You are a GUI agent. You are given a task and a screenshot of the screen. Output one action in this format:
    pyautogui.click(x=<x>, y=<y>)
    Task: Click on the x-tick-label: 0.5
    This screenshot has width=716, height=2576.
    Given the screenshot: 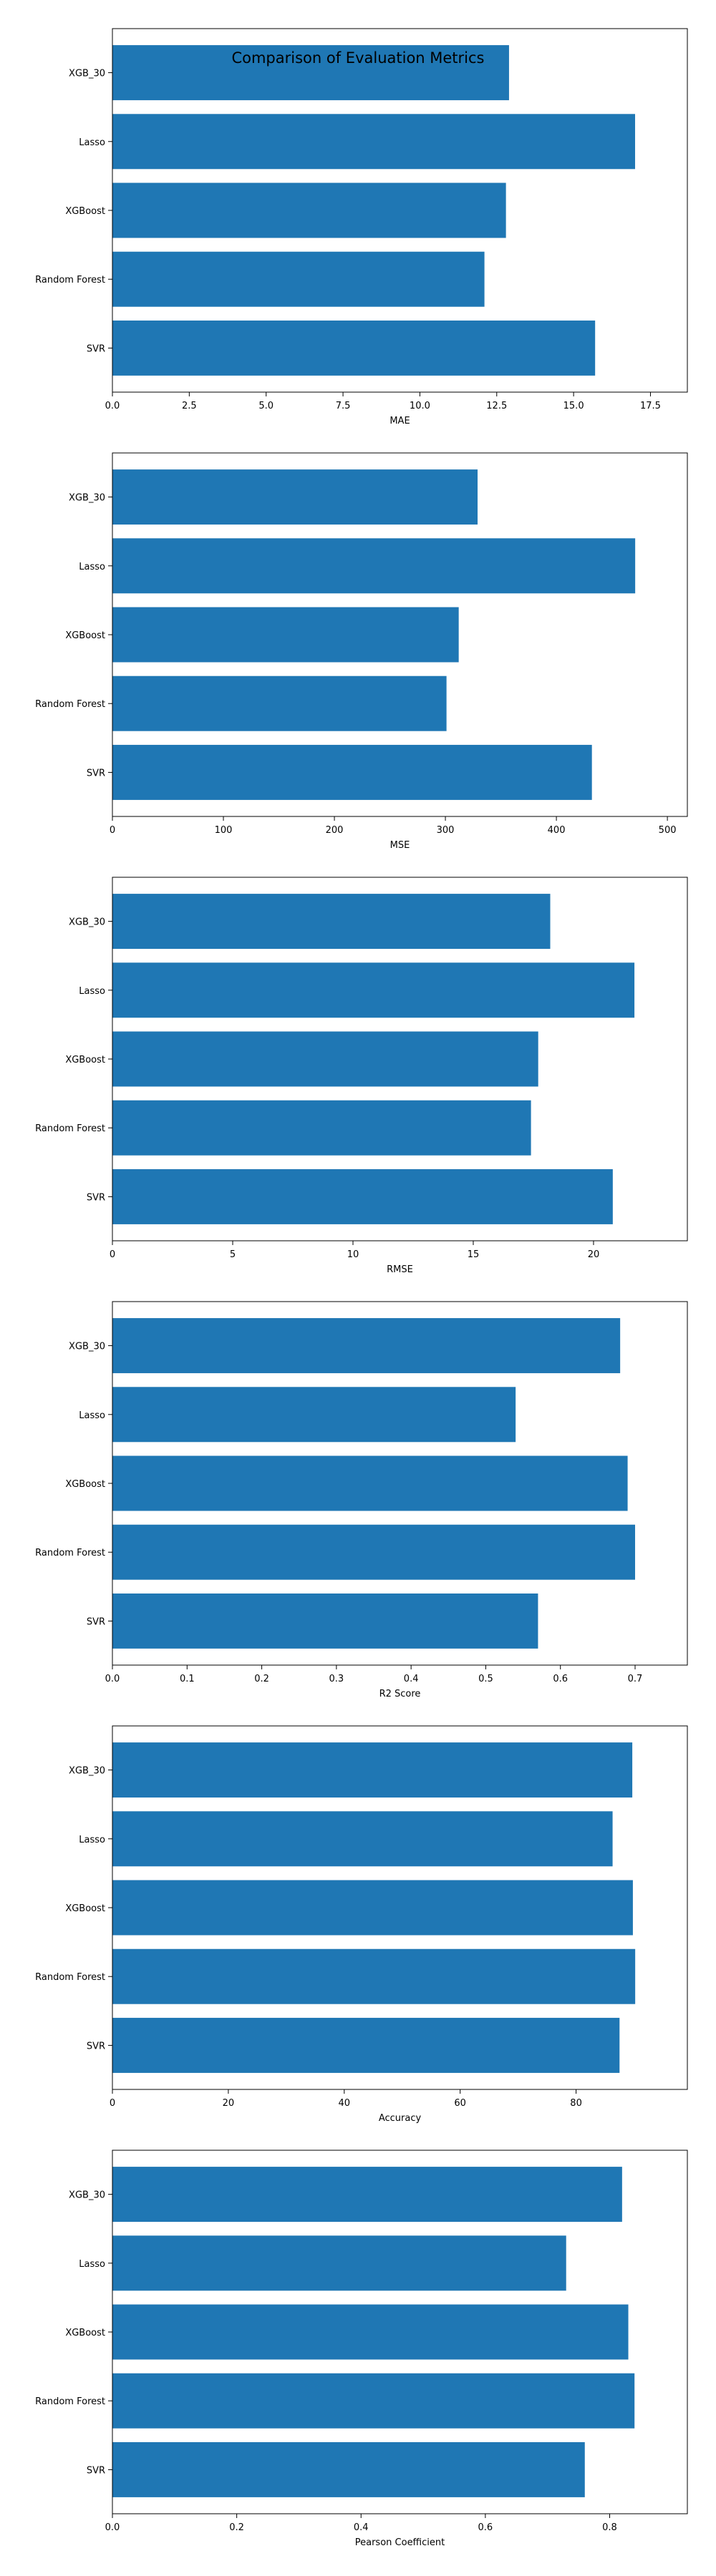 What is the action you would take?
    pyautogui.click(x=485, y=1679)
    